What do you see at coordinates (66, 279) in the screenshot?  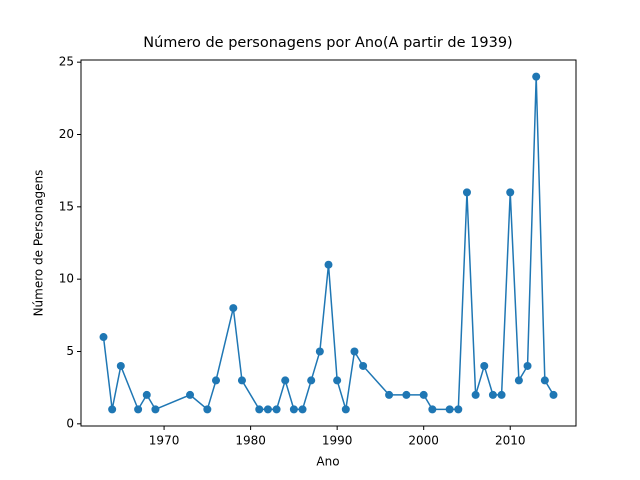 I see `y-tick-label: 10` at bounding box center [66, 279].